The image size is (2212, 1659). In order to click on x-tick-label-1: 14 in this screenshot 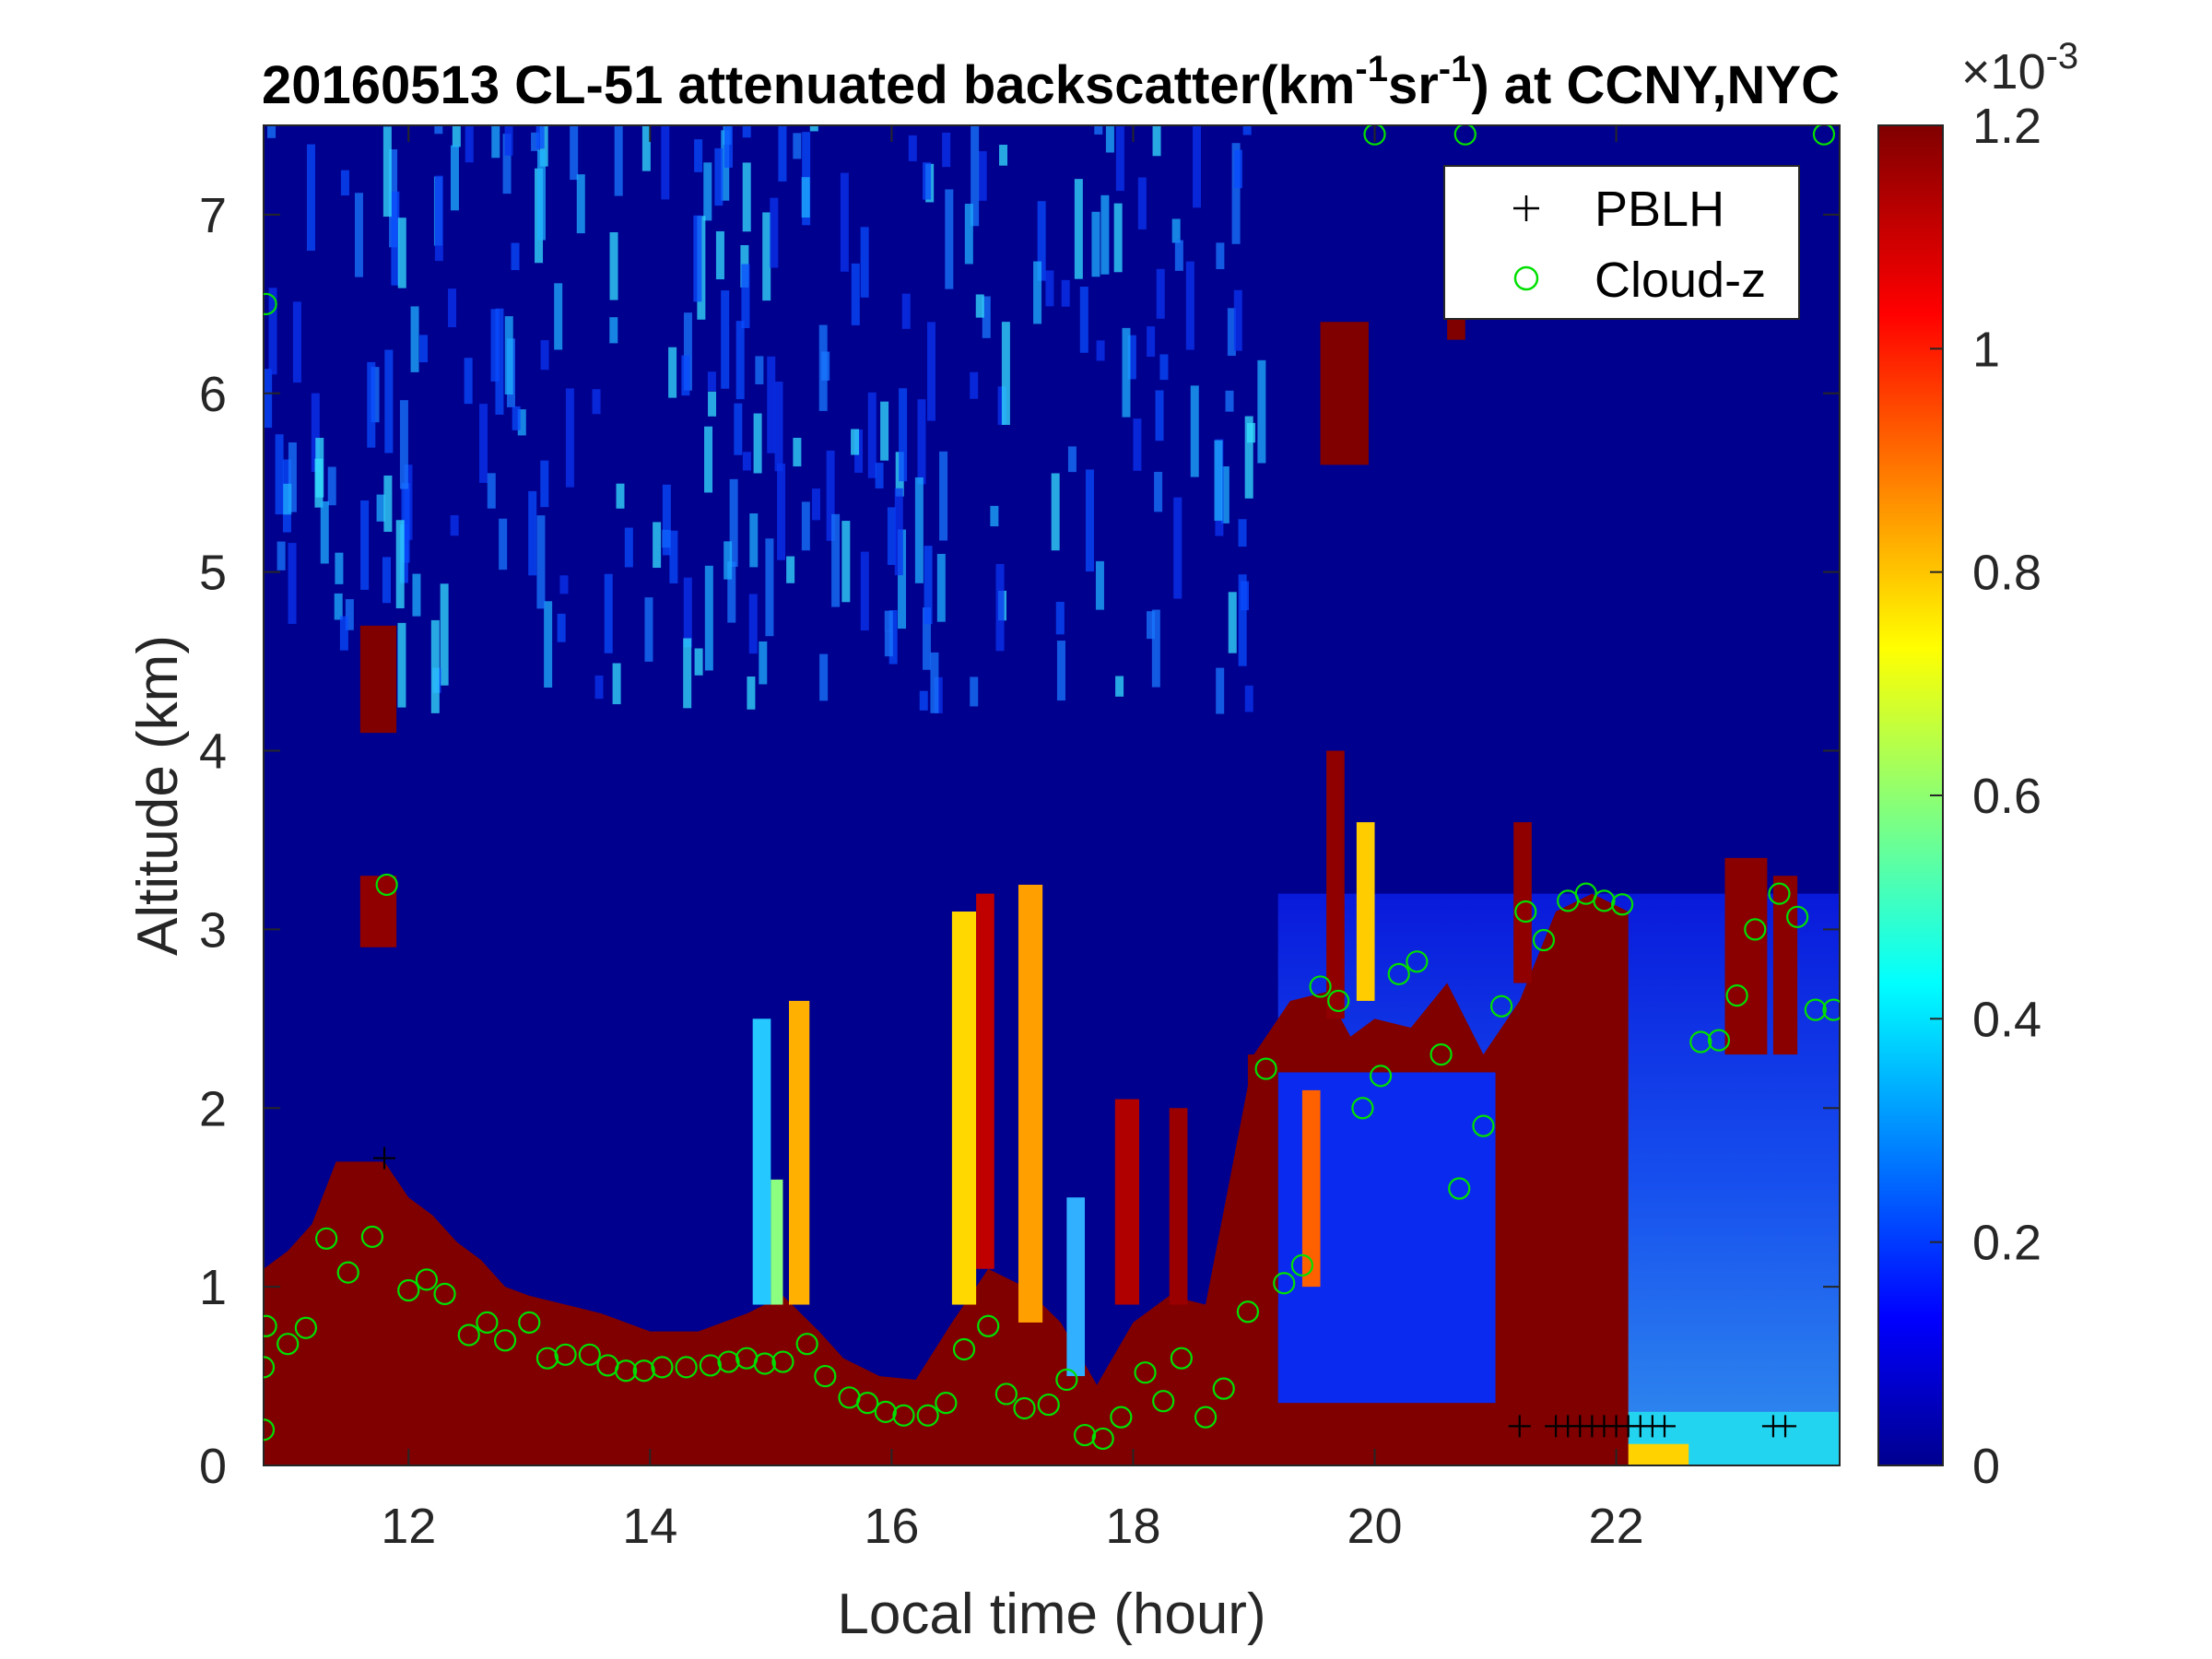, I will do `click(649, 1526)`.